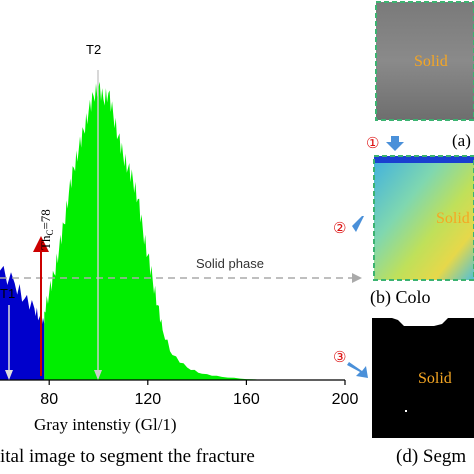  I want to click on panel-c: Solid, so click(423, 218).